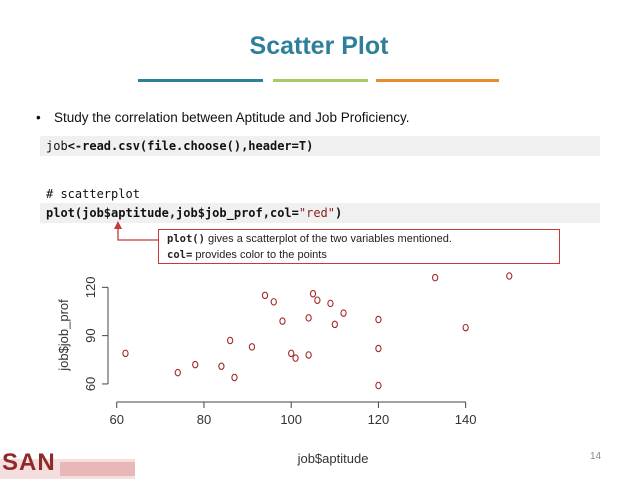  I want to click on callout-text-2: provides color to the points, so click(259, 255).